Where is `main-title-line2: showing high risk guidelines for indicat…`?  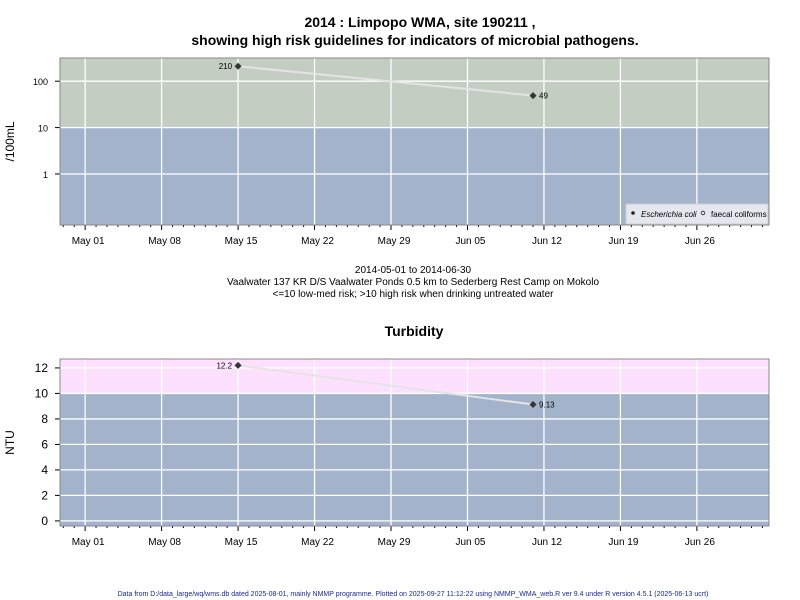 main-title-line2: showing high risk guidelines for indicat… is located at coordinates (414, 40).